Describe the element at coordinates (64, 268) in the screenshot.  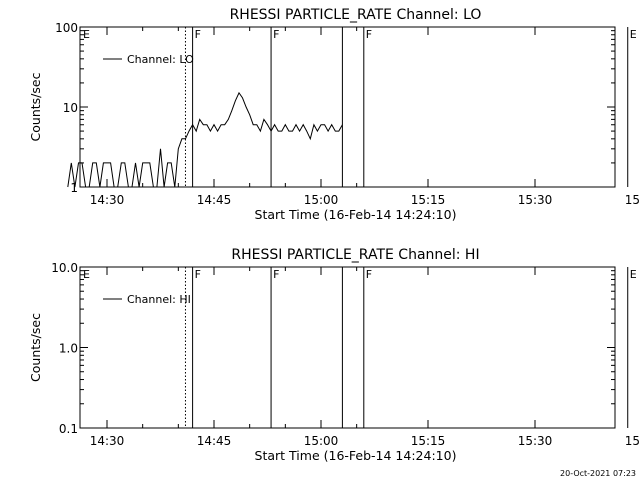
I see `y-tick-label: 10.0` at that location.